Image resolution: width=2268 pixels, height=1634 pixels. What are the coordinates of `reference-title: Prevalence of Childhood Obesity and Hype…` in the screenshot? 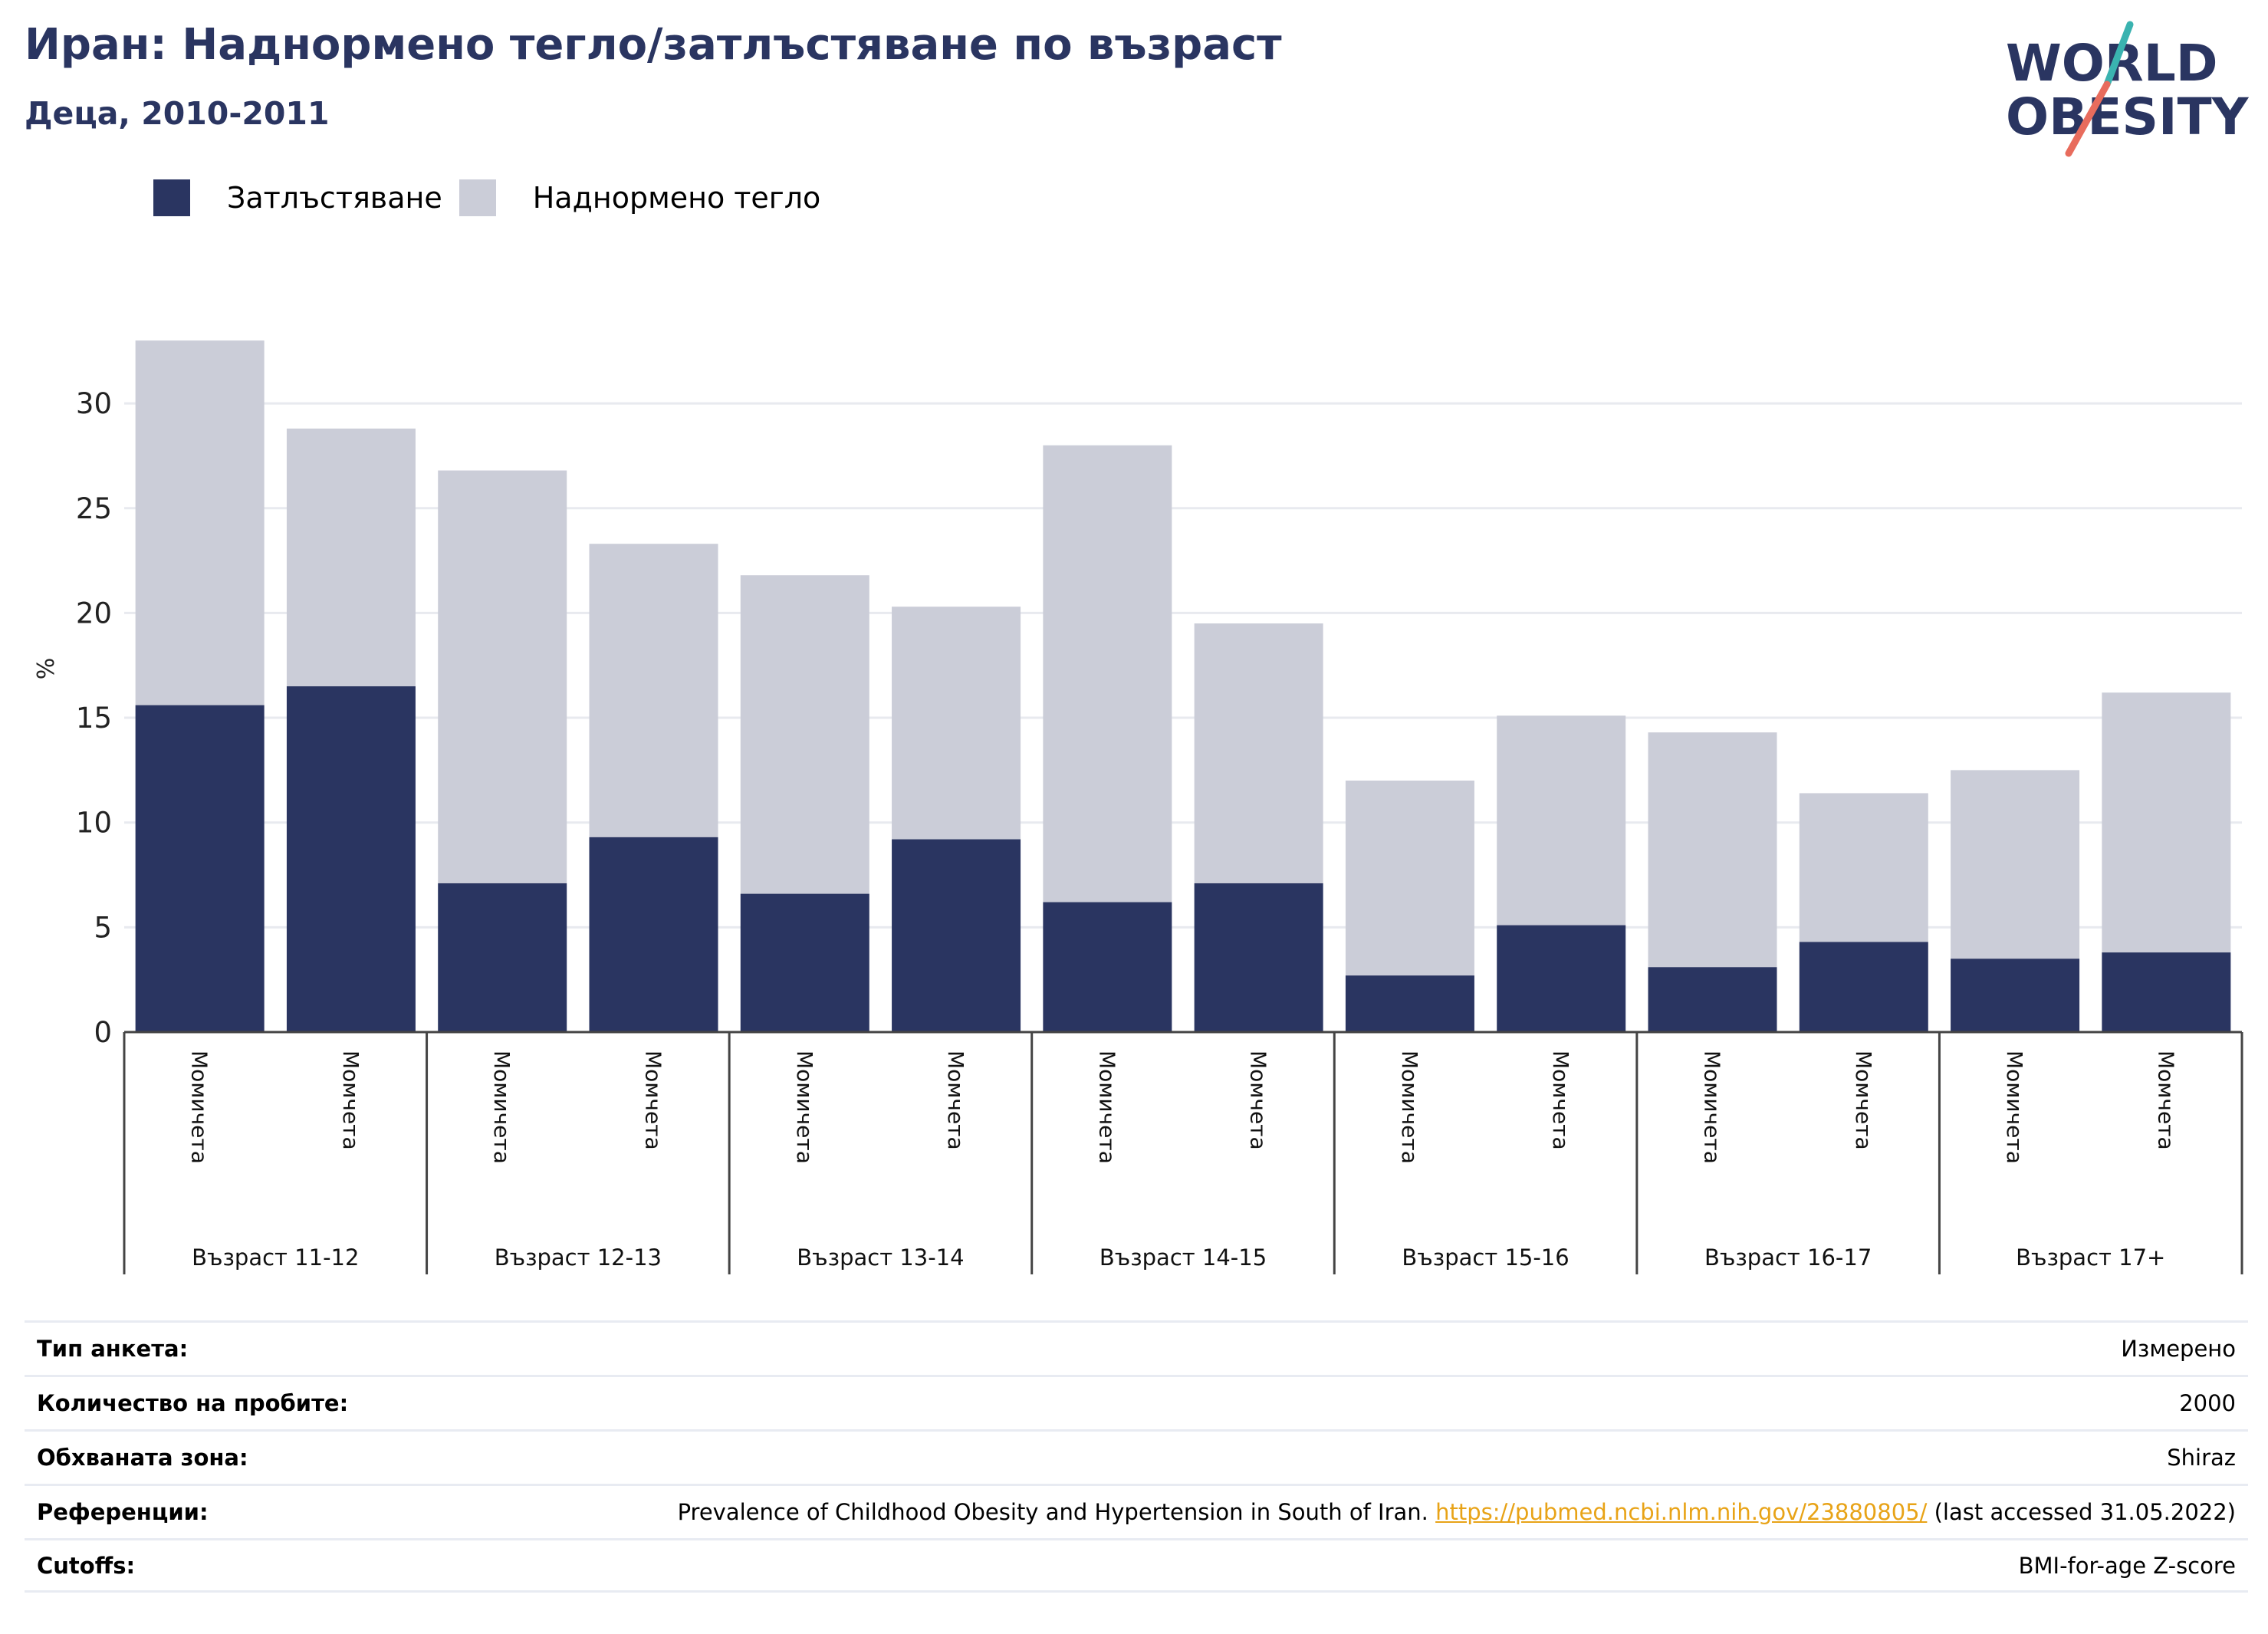 It's located at (1056, 1512).